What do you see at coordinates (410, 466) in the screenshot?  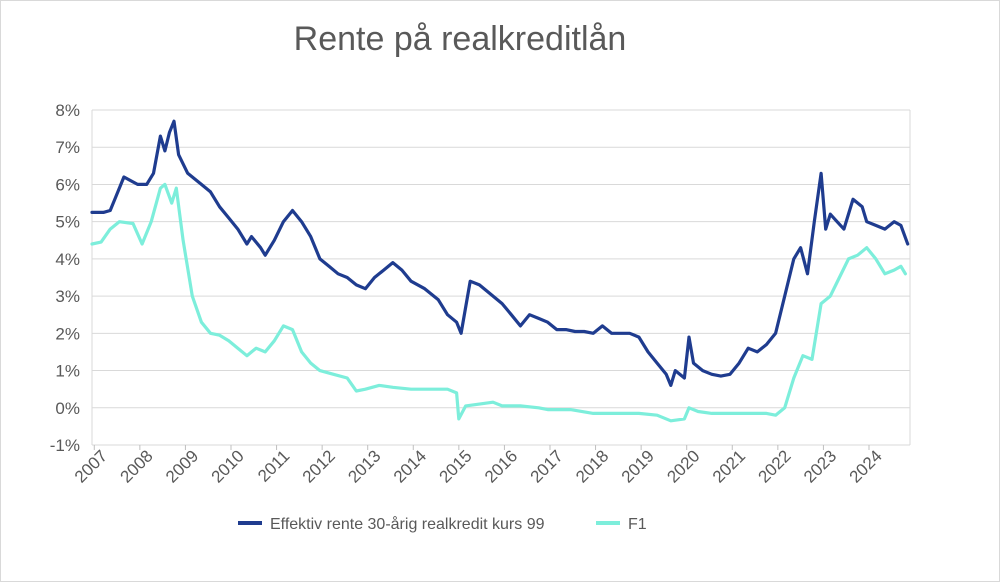 I see `x-tick-label: 2014` at bounding box center [410, 466].